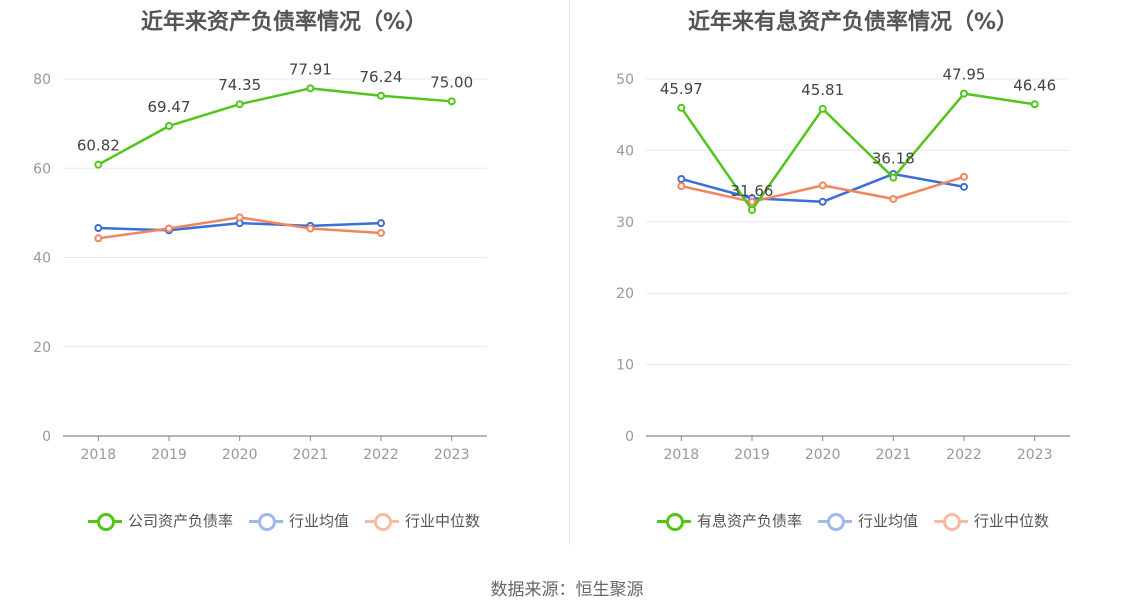  Describe the element at coordinates (42, 169) in the screenshot. I see `y-tick-label: 60` at that location.